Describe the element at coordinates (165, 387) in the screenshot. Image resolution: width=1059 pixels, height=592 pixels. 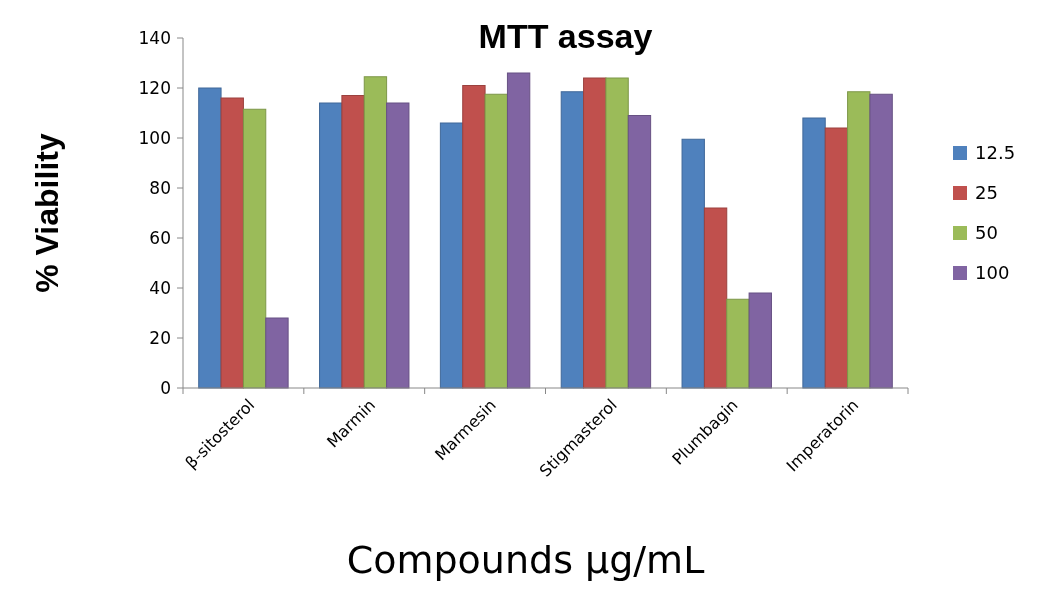
I see `y-tick-label: 0` at that location.